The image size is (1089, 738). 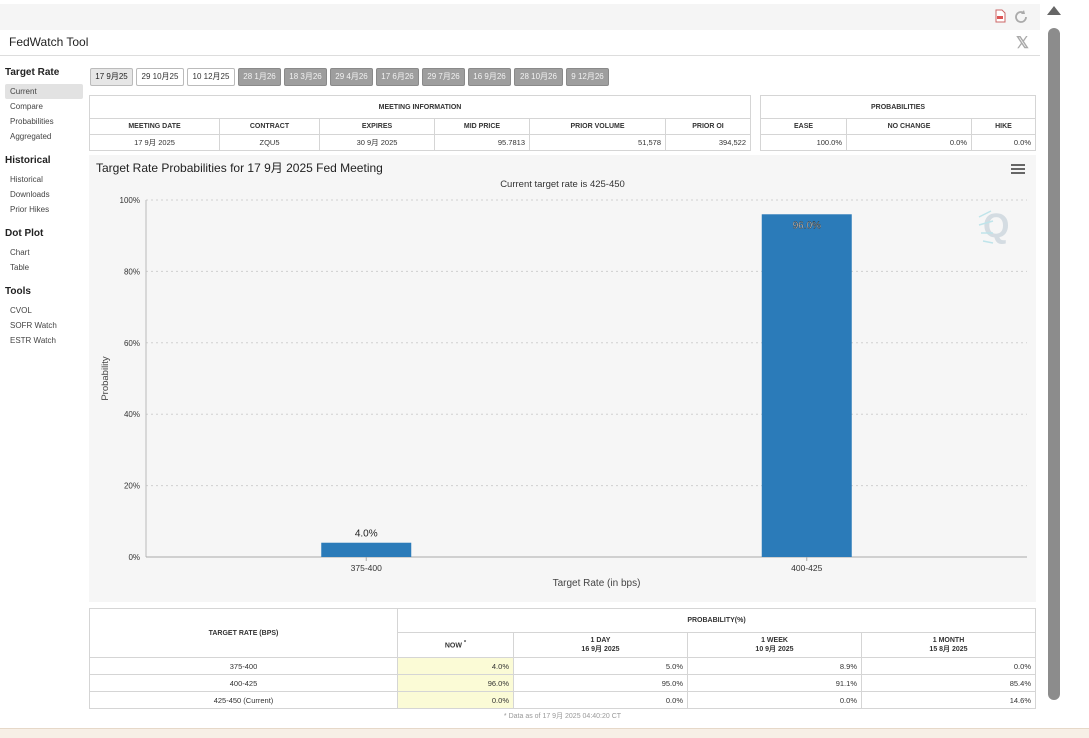 What do you see at coordinates (1003, 126) in the screenshot?
I see `column-header: HIKE` at bounding box center [1003, 126].